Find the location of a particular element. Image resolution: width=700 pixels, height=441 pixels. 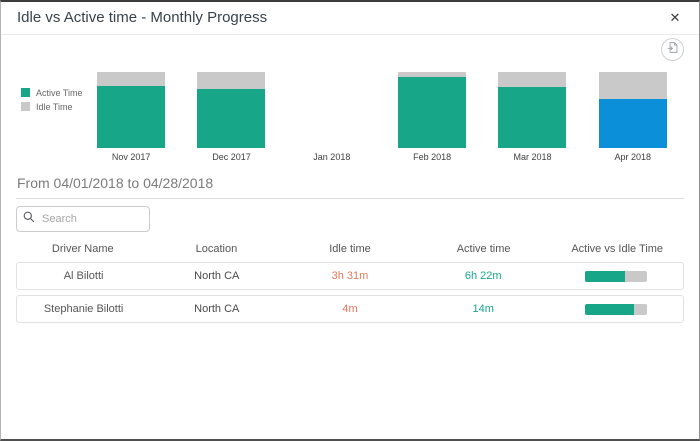

search-box is located at coordinates (83, 219).